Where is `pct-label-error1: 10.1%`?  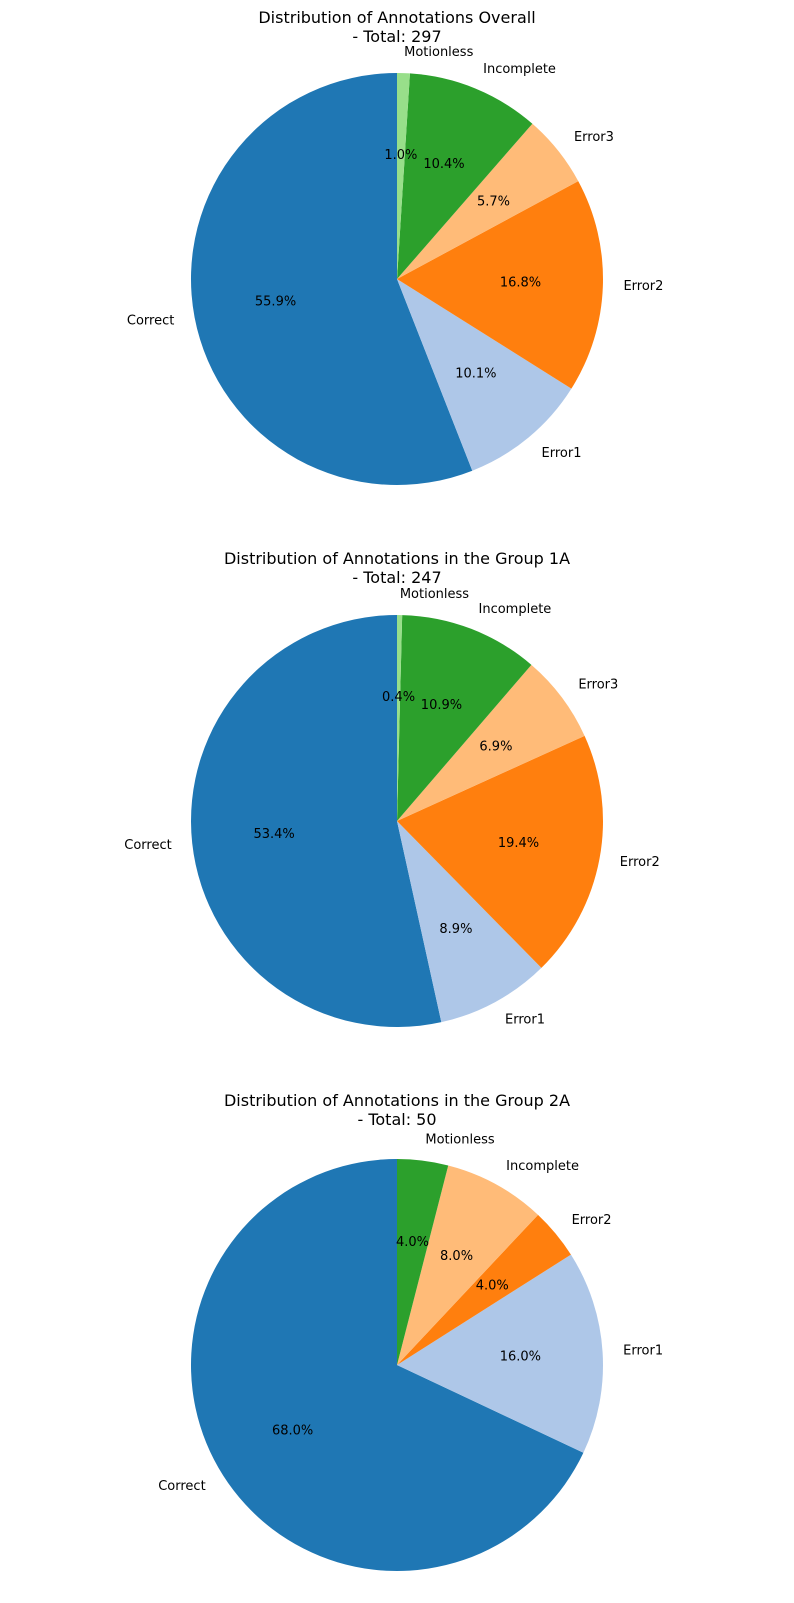 pct-label-error1: 10.1% is located at coordinates (475, 374).